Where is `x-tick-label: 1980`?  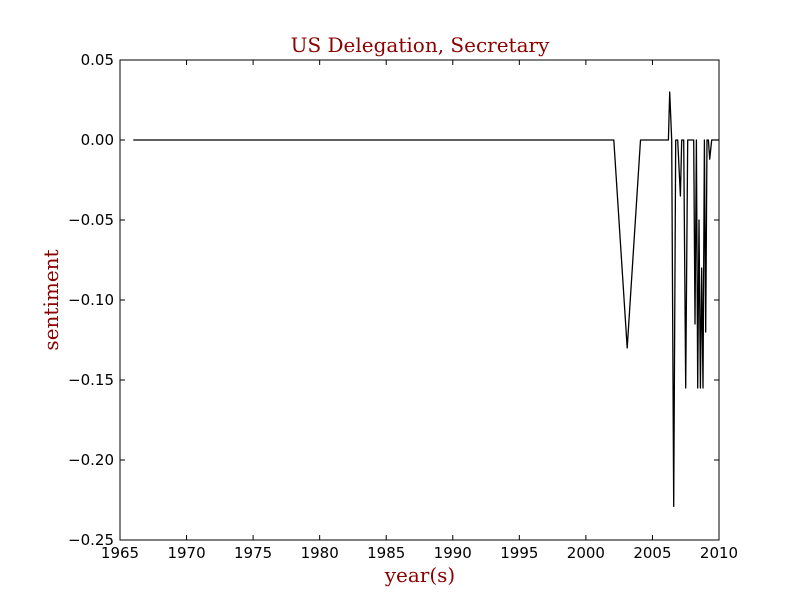
x-tick-label: 1980 is located at coordinates (320, 553).